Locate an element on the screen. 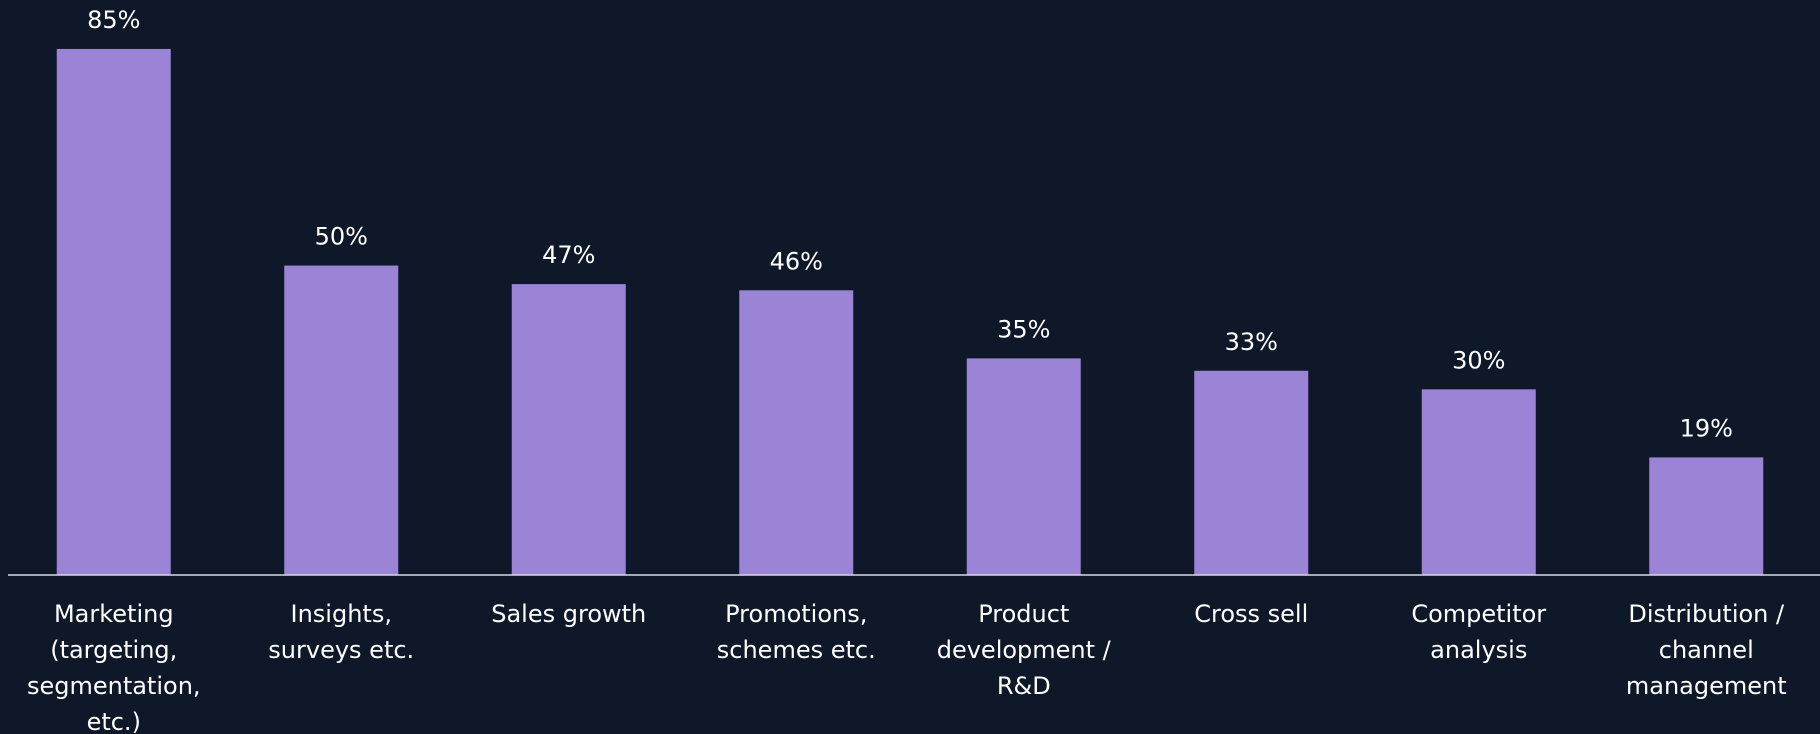  value-label: 85% is located at coordinates (113, 20).